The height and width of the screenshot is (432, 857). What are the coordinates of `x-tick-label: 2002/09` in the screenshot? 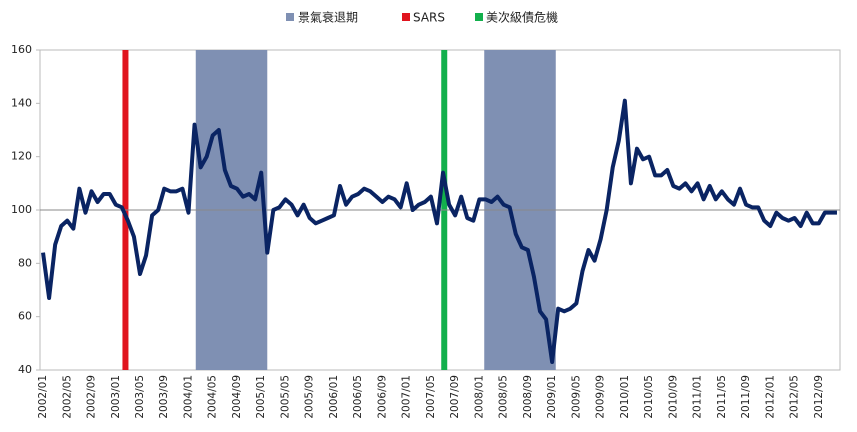 It's located at (92, 397).